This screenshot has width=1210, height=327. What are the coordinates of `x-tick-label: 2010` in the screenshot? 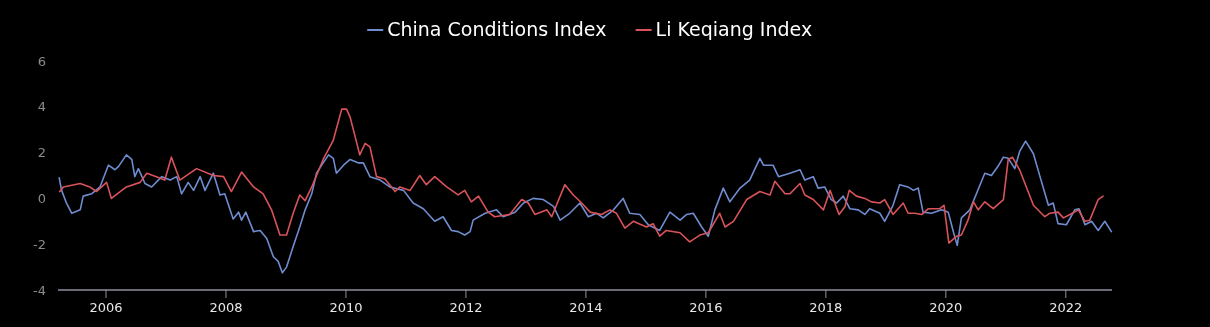 It's located at (346, 307).